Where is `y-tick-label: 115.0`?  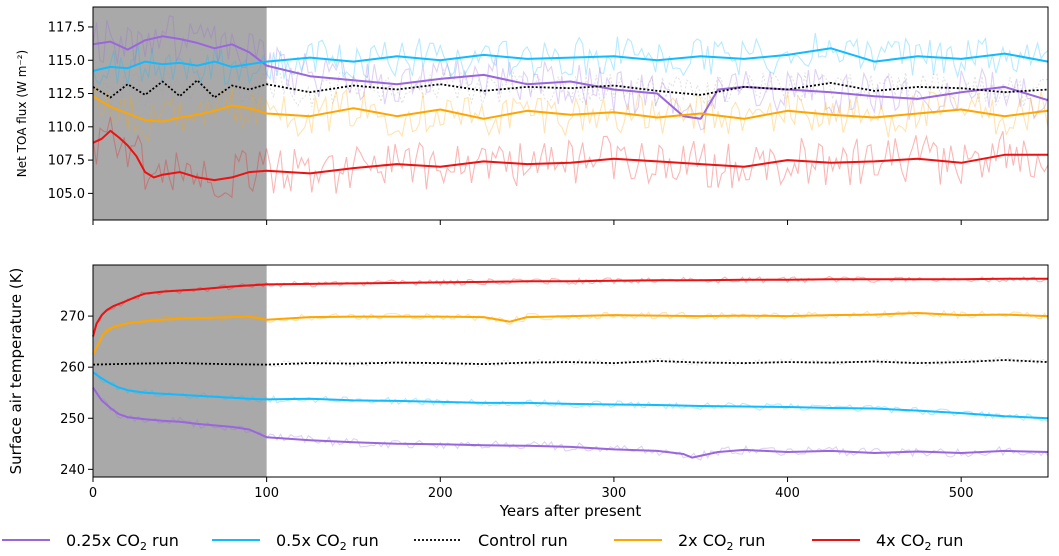
y-tick-label: 115.0 is located at coordinates (66, 61).